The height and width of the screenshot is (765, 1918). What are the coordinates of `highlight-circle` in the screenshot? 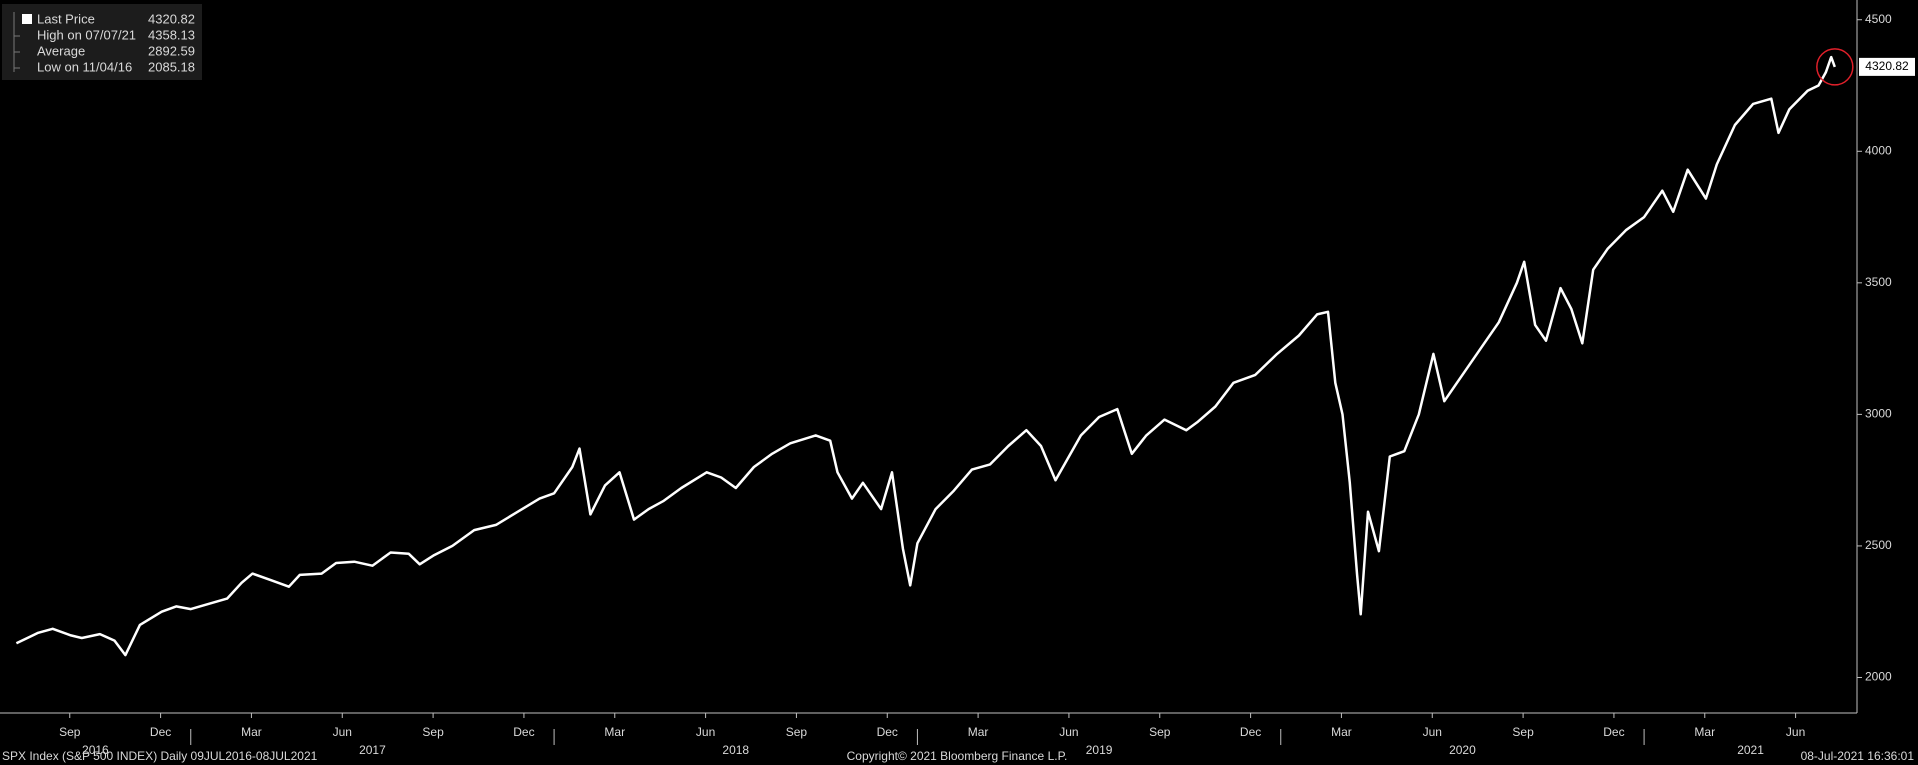 It's located at (1835, 67).